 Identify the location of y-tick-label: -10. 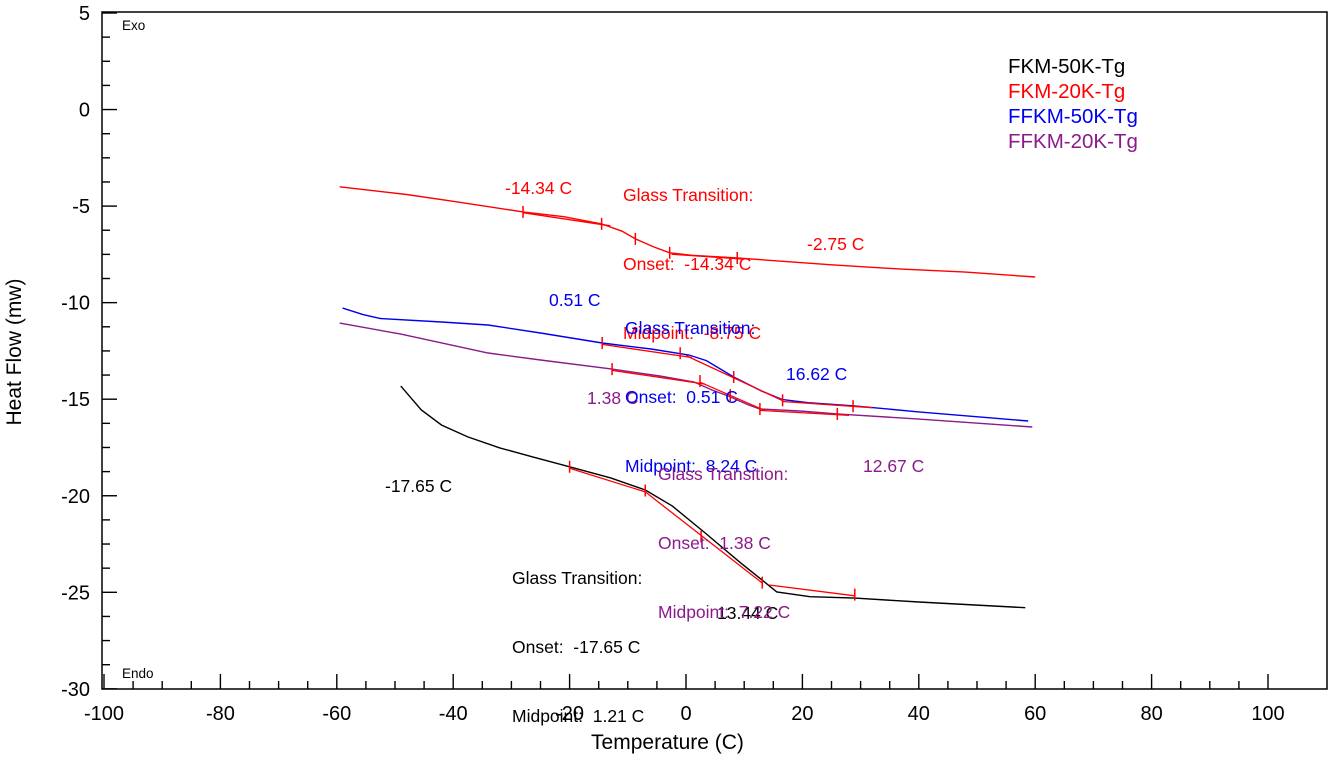
(75, 304).